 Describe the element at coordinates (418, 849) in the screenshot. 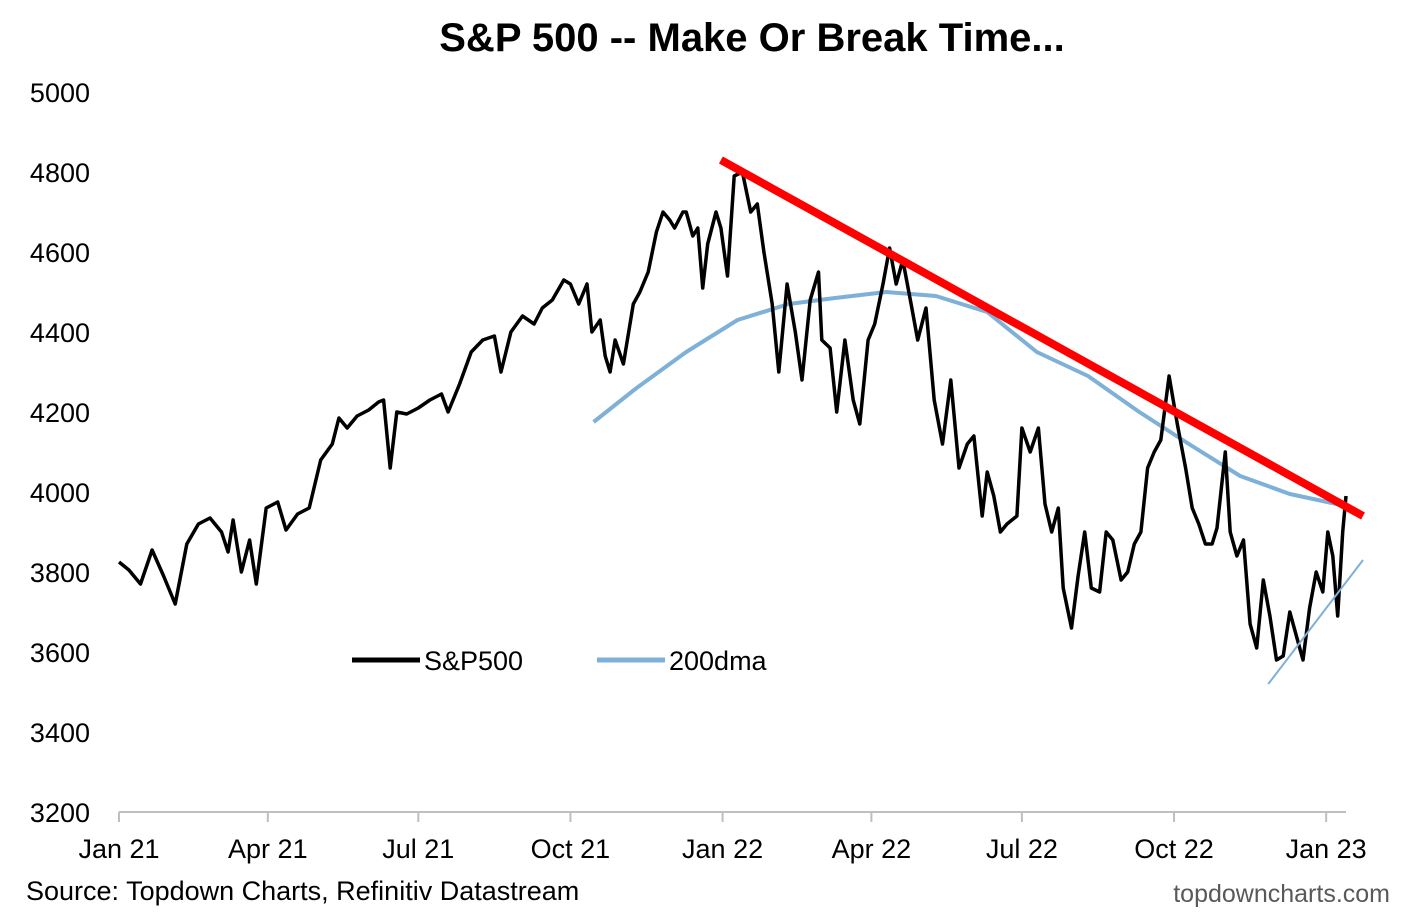

I see `x-tick-label: Jul 21` at that location.